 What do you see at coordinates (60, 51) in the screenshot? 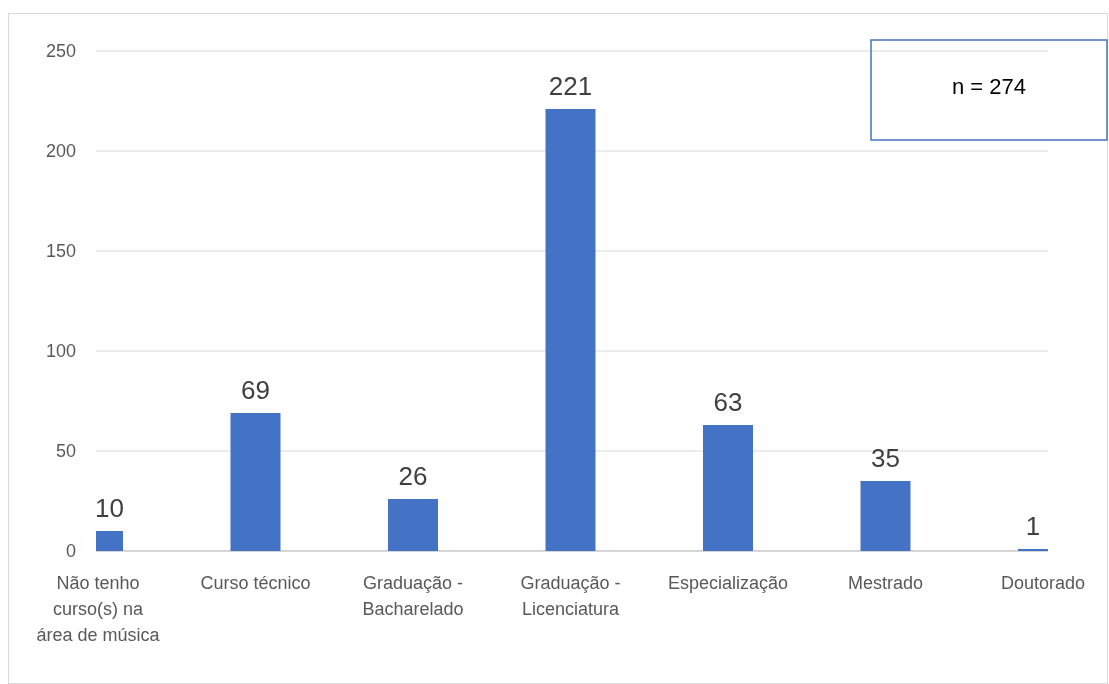
I see `y-tick-label: 250` at bounding box center [60, 51].